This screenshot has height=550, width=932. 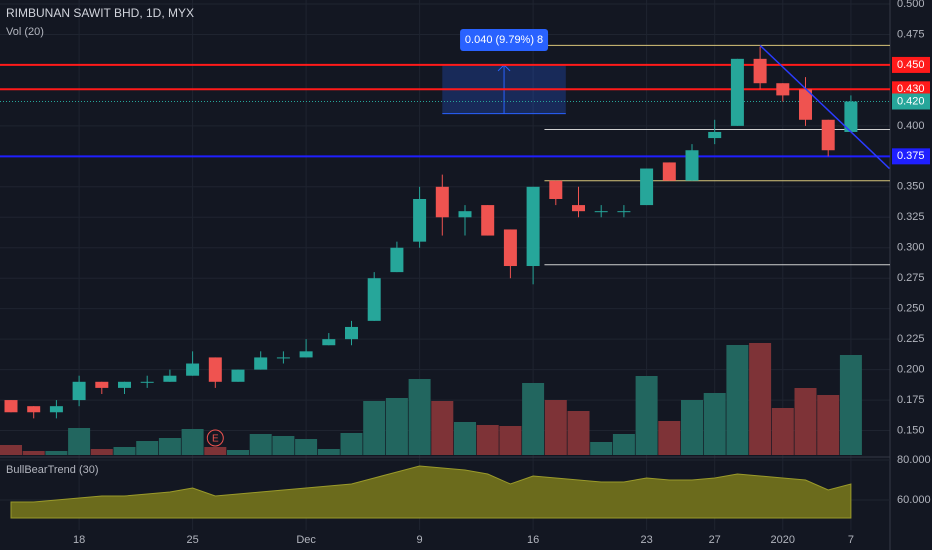 What do you see at coordinates (914, 460) in the screenshot?
I see `indicator-tick-label: 80.000` at bounding box center [914, 460].